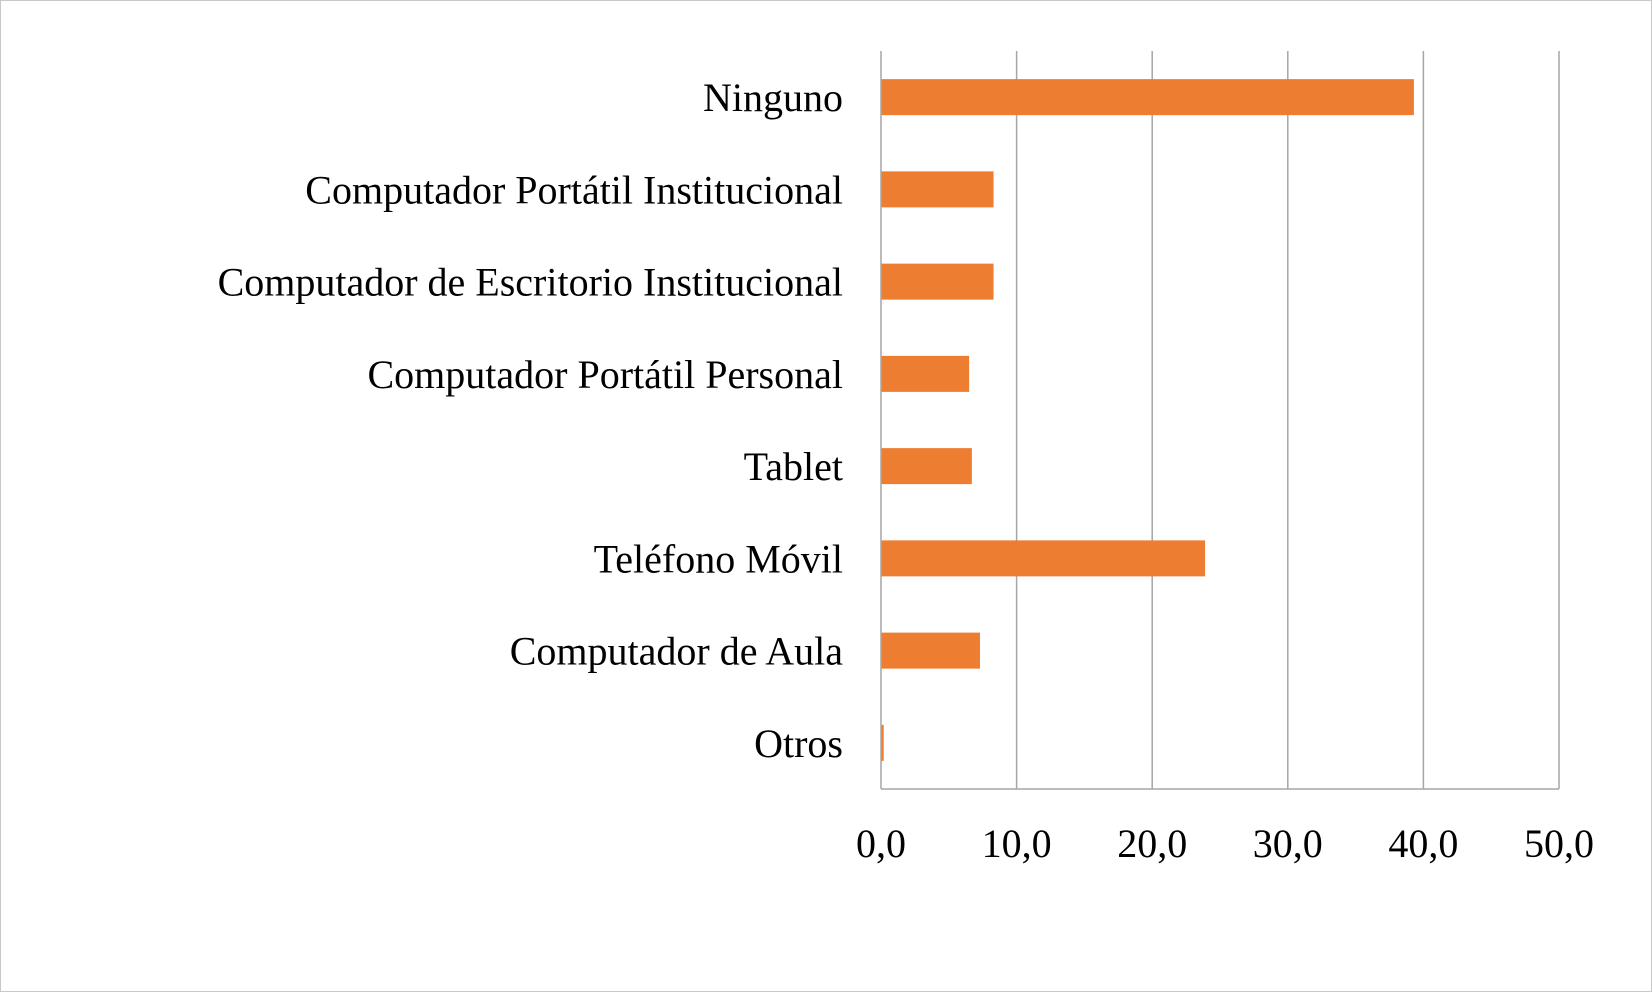 Image resolution: width=1652 pixels, height=993 pixels. Describe the element at coordinates (798, 743) in the screenshot. I see `category-label-7: Otros` at that location.